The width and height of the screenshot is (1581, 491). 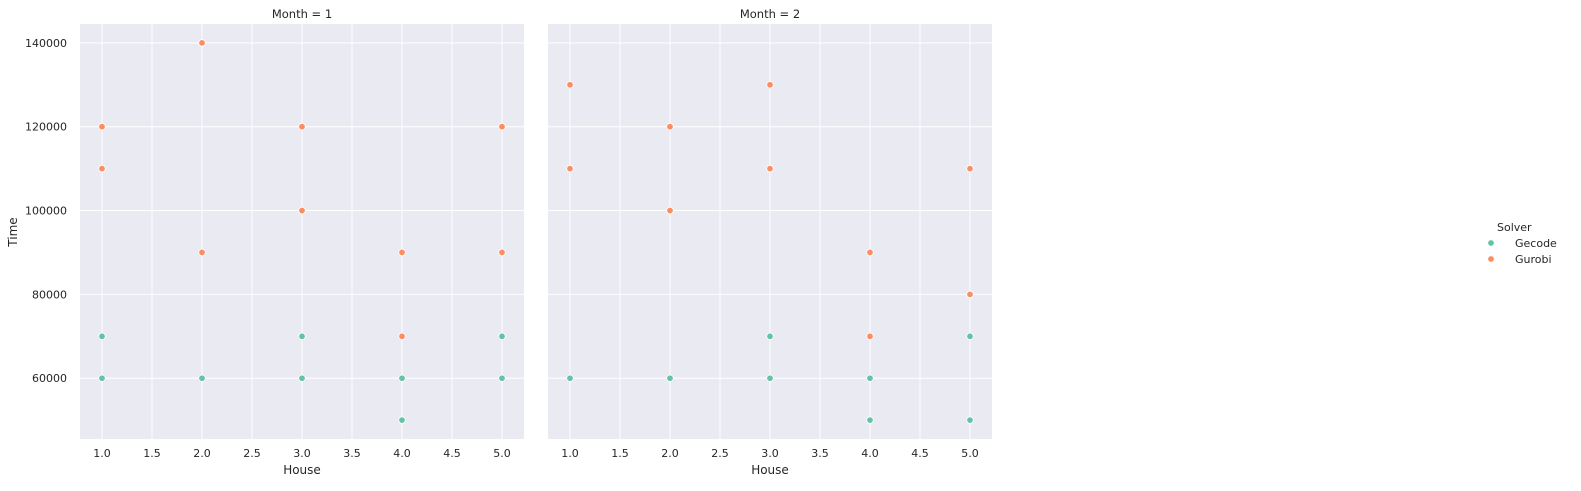 What do you see at coordinates (1514, 227) in the screenshot?
I see `legend-title: Solver` at bounding box center [1514, 227].